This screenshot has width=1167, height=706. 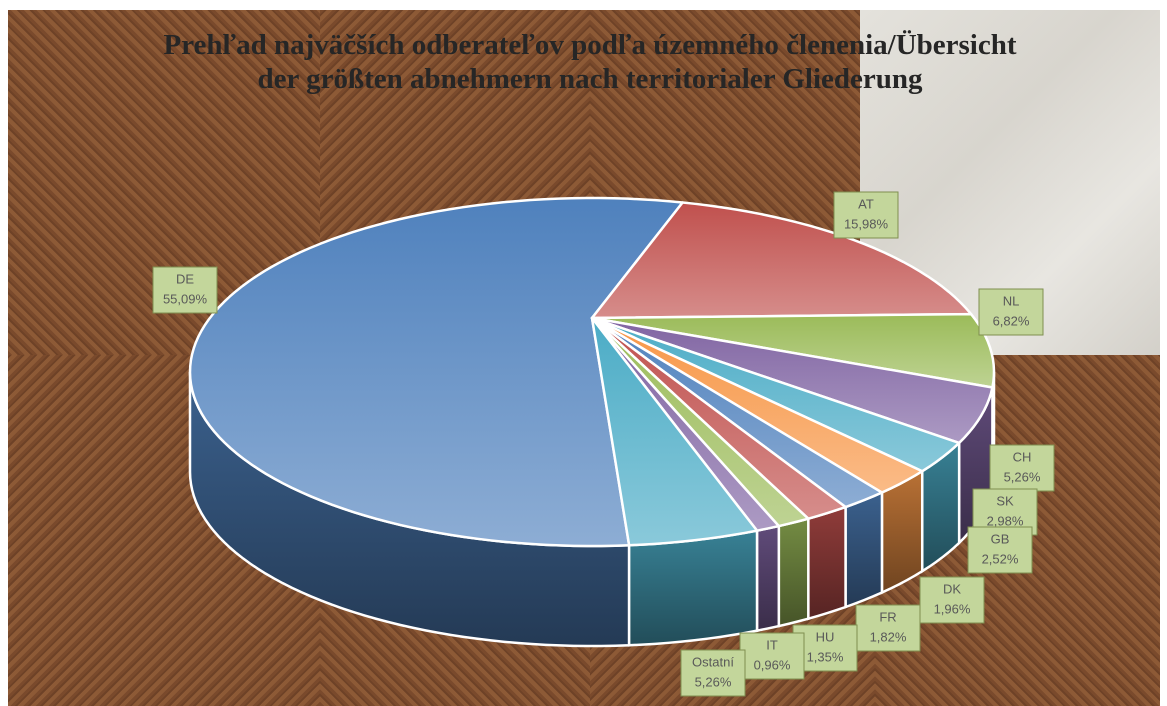 I want to click on data-label-category: NL, so click(x=1011, y=300).